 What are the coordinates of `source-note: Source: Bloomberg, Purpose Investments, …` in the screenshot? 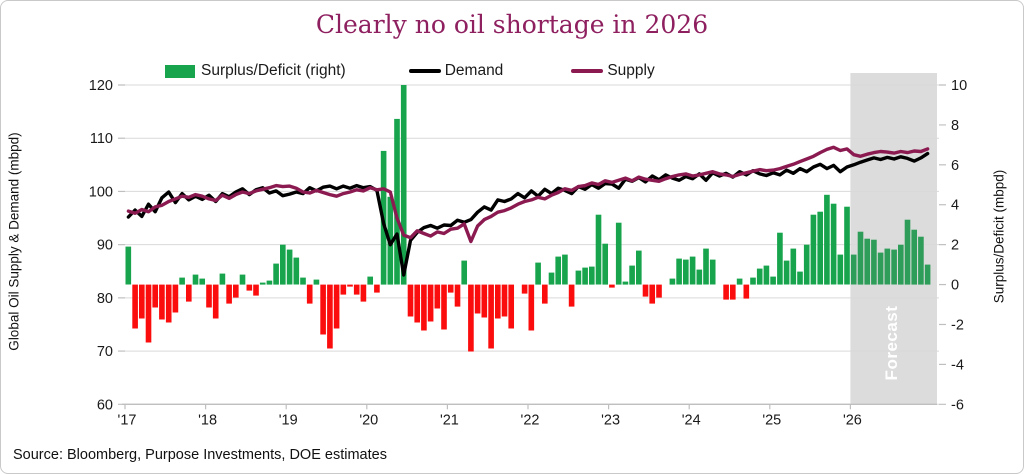 It's located at (200, 455).